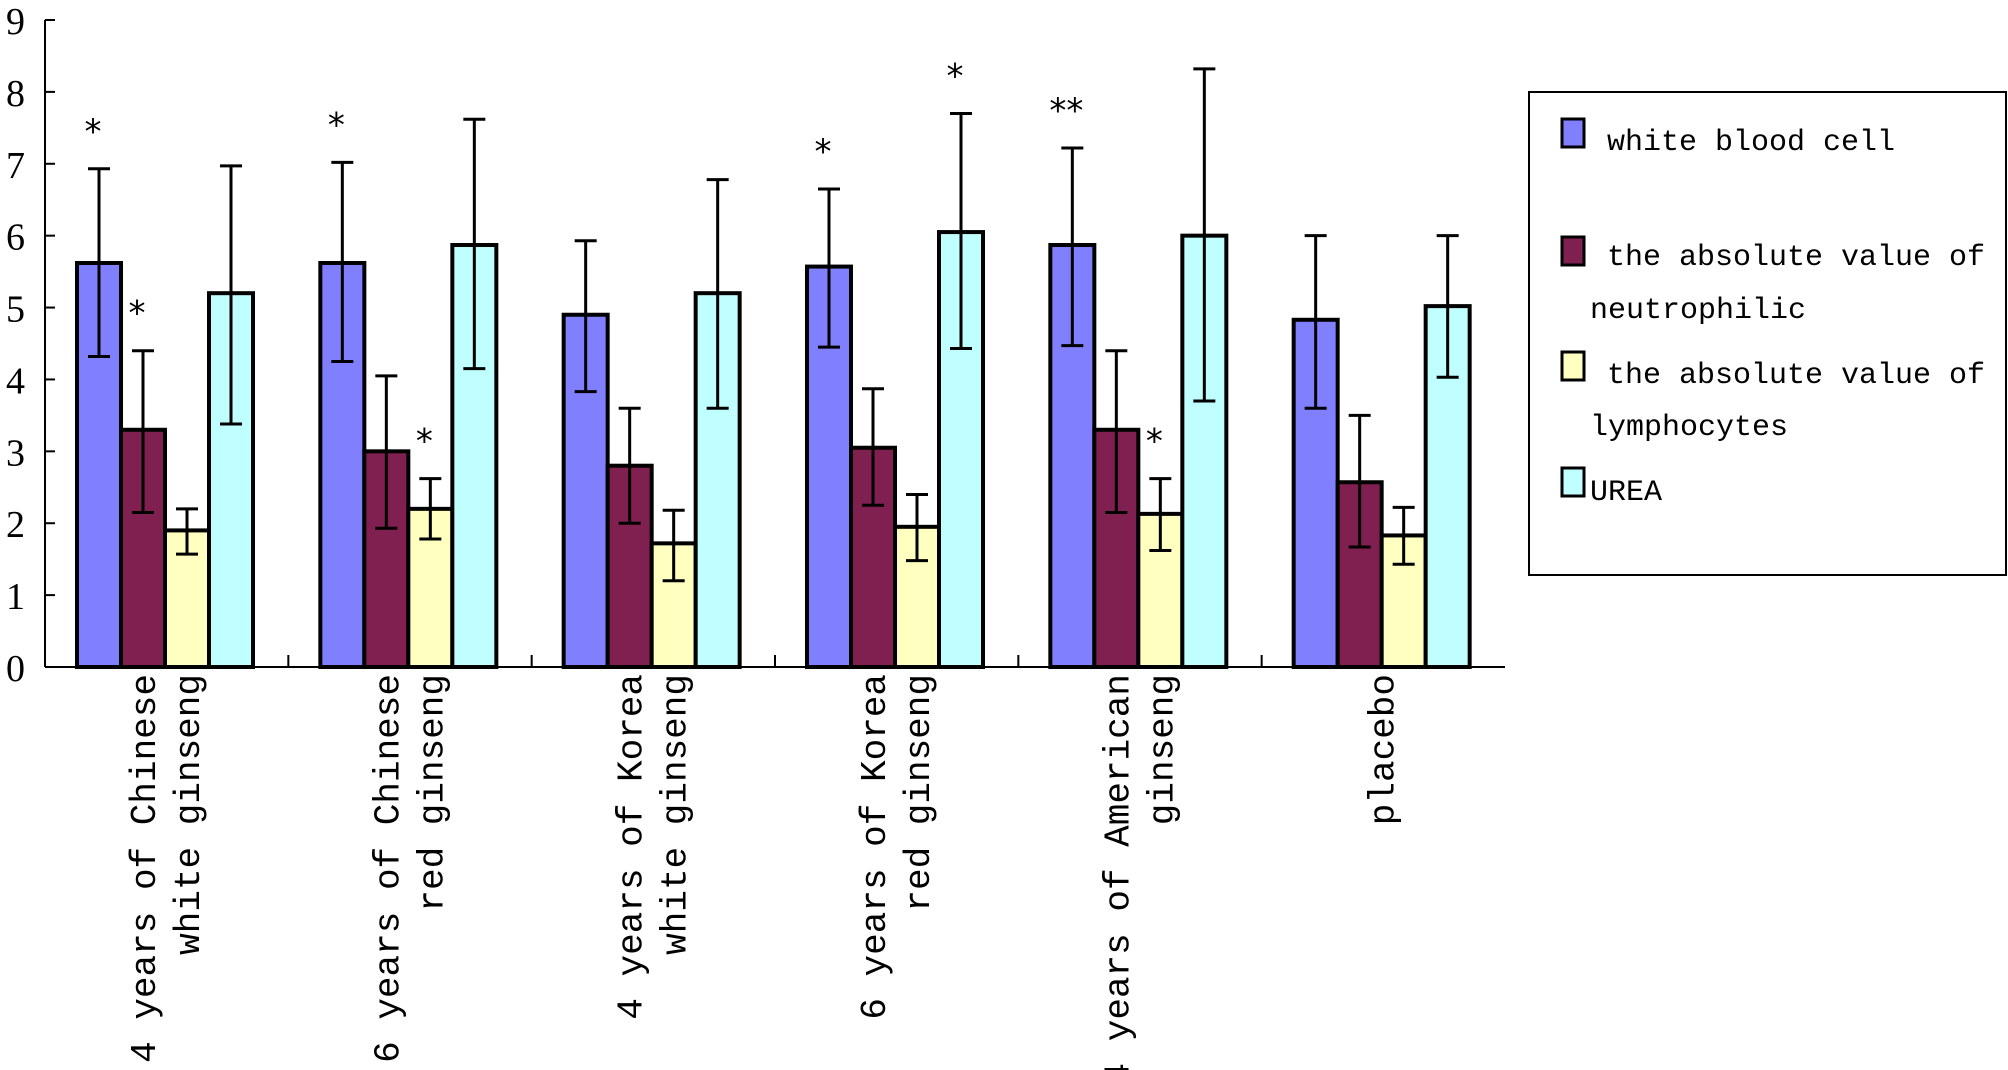 This screenshot has height=1070, width=2008. I want to click on category-label: placebo, so click(1384, 749).